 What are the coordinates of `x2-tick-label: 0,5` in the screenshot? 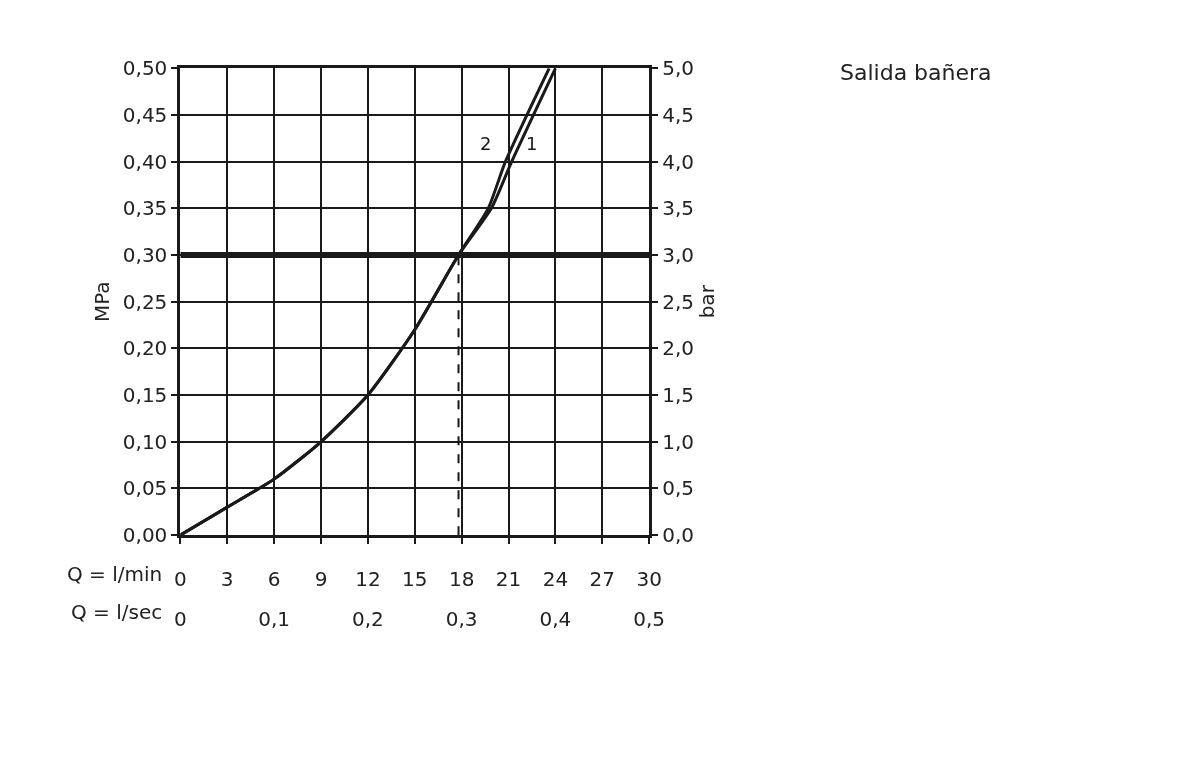 It's located at (649, 618).